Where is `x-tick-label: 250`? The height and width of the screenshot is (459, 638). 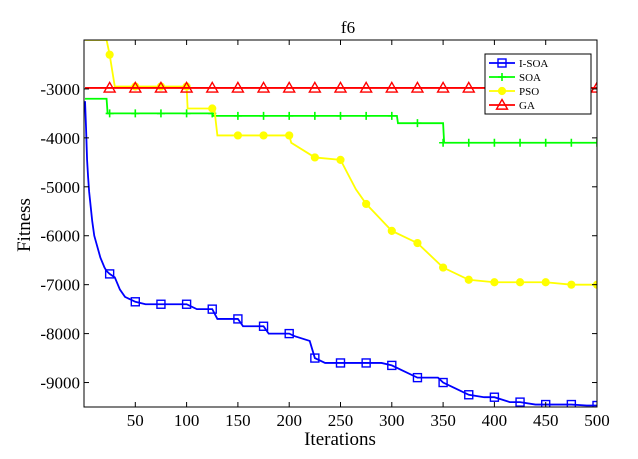 x-tick-label: 250 is located at coordinates (341, 420).